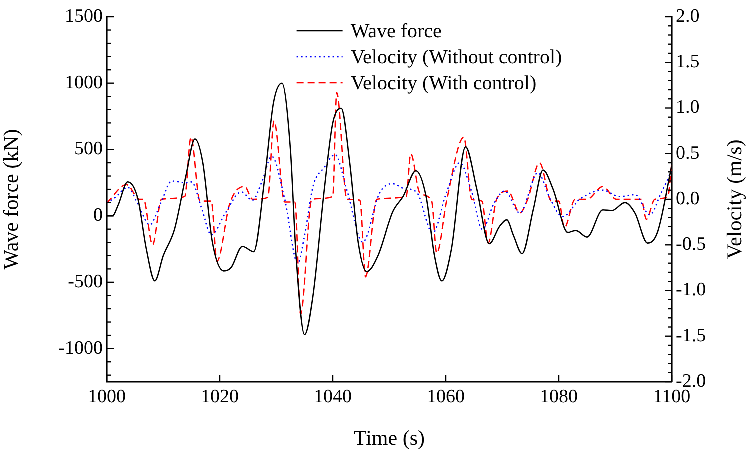  I want to click on y-axis-title: Wave force (kN), so click(12, 199).